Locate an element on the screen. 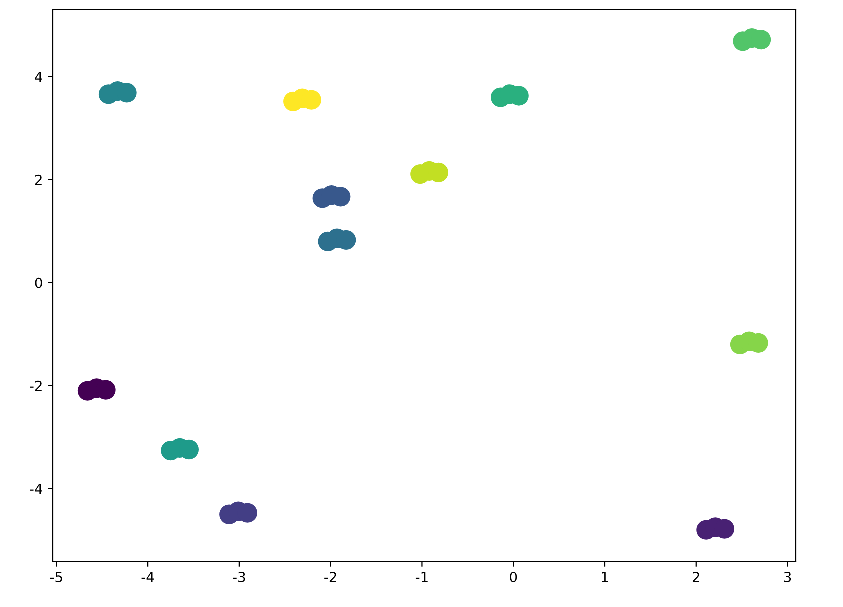  y-tick-label: 0 is located at coordinates (38, 283).